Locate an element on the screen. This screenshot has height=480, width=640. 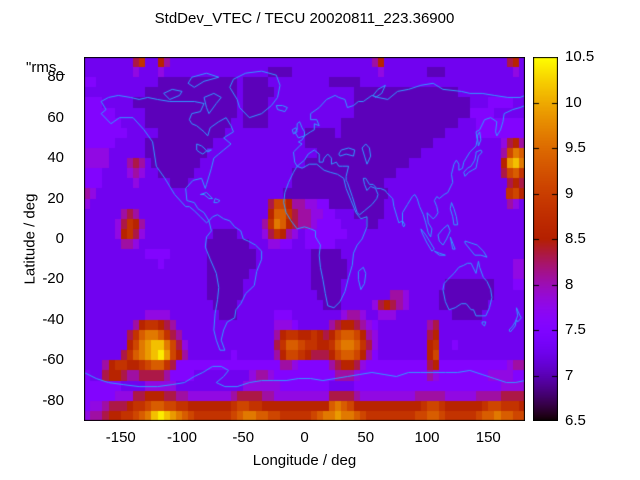
colorbar-canvas is located at coordinates (545, 239).